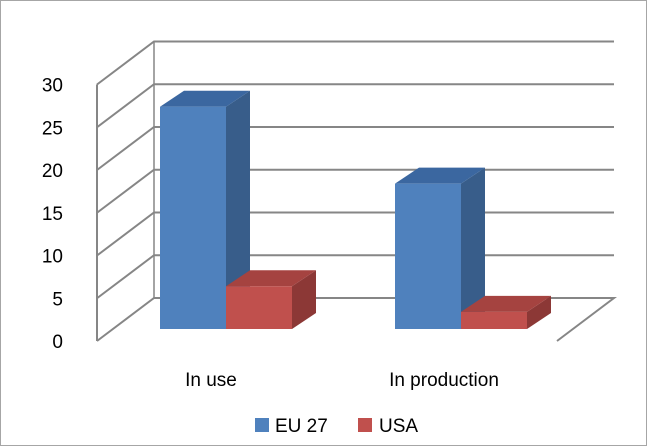  I want to click on x-axis: In use In production, so click(342, 380).